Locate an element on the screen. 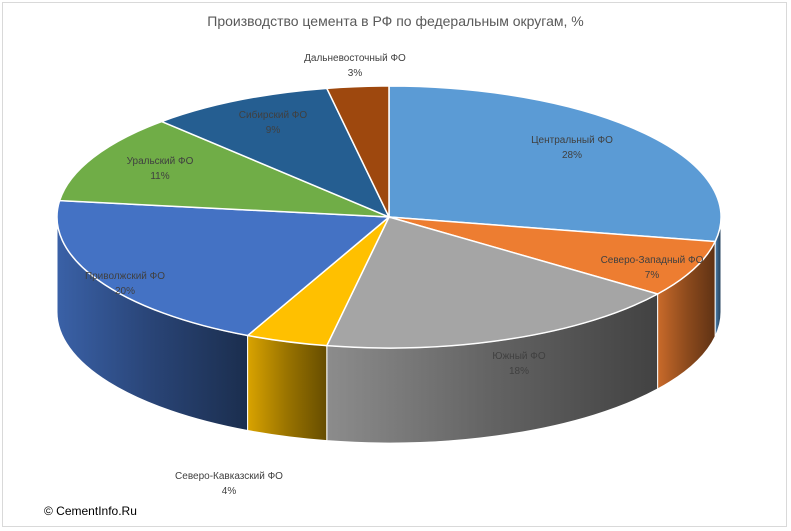 Image resolution: width=791 pixels, height=531 pixels. pie-slice-дальневосточный-фо is located at coordinates (357, 151).